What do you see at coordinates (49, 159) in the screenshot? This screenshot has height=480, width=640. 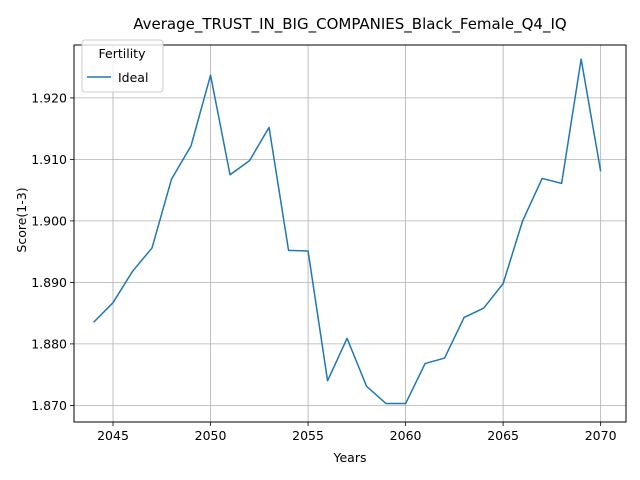 I see `y-tick-label: 1.910` at bounding box center [49, 159].